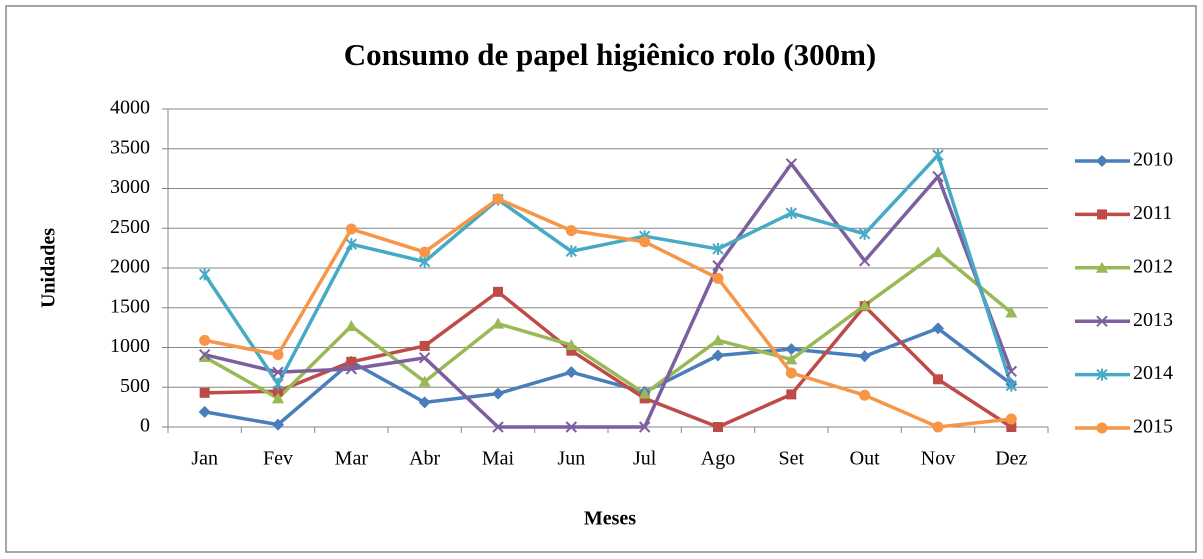 The image size is (1203, 559). What do you see at coordinates (718, 459) in the screenshot?
I see `x-tick-label: Ago` at bounding box center [718, 459].